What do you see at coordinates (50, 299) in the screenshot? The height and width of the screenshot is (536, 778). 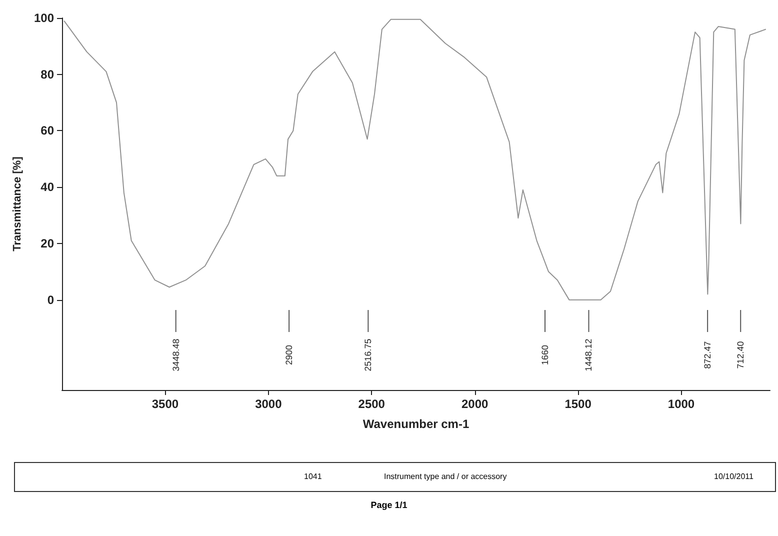 I see `y-tick-label: 0` at bounding box center [50, 299].